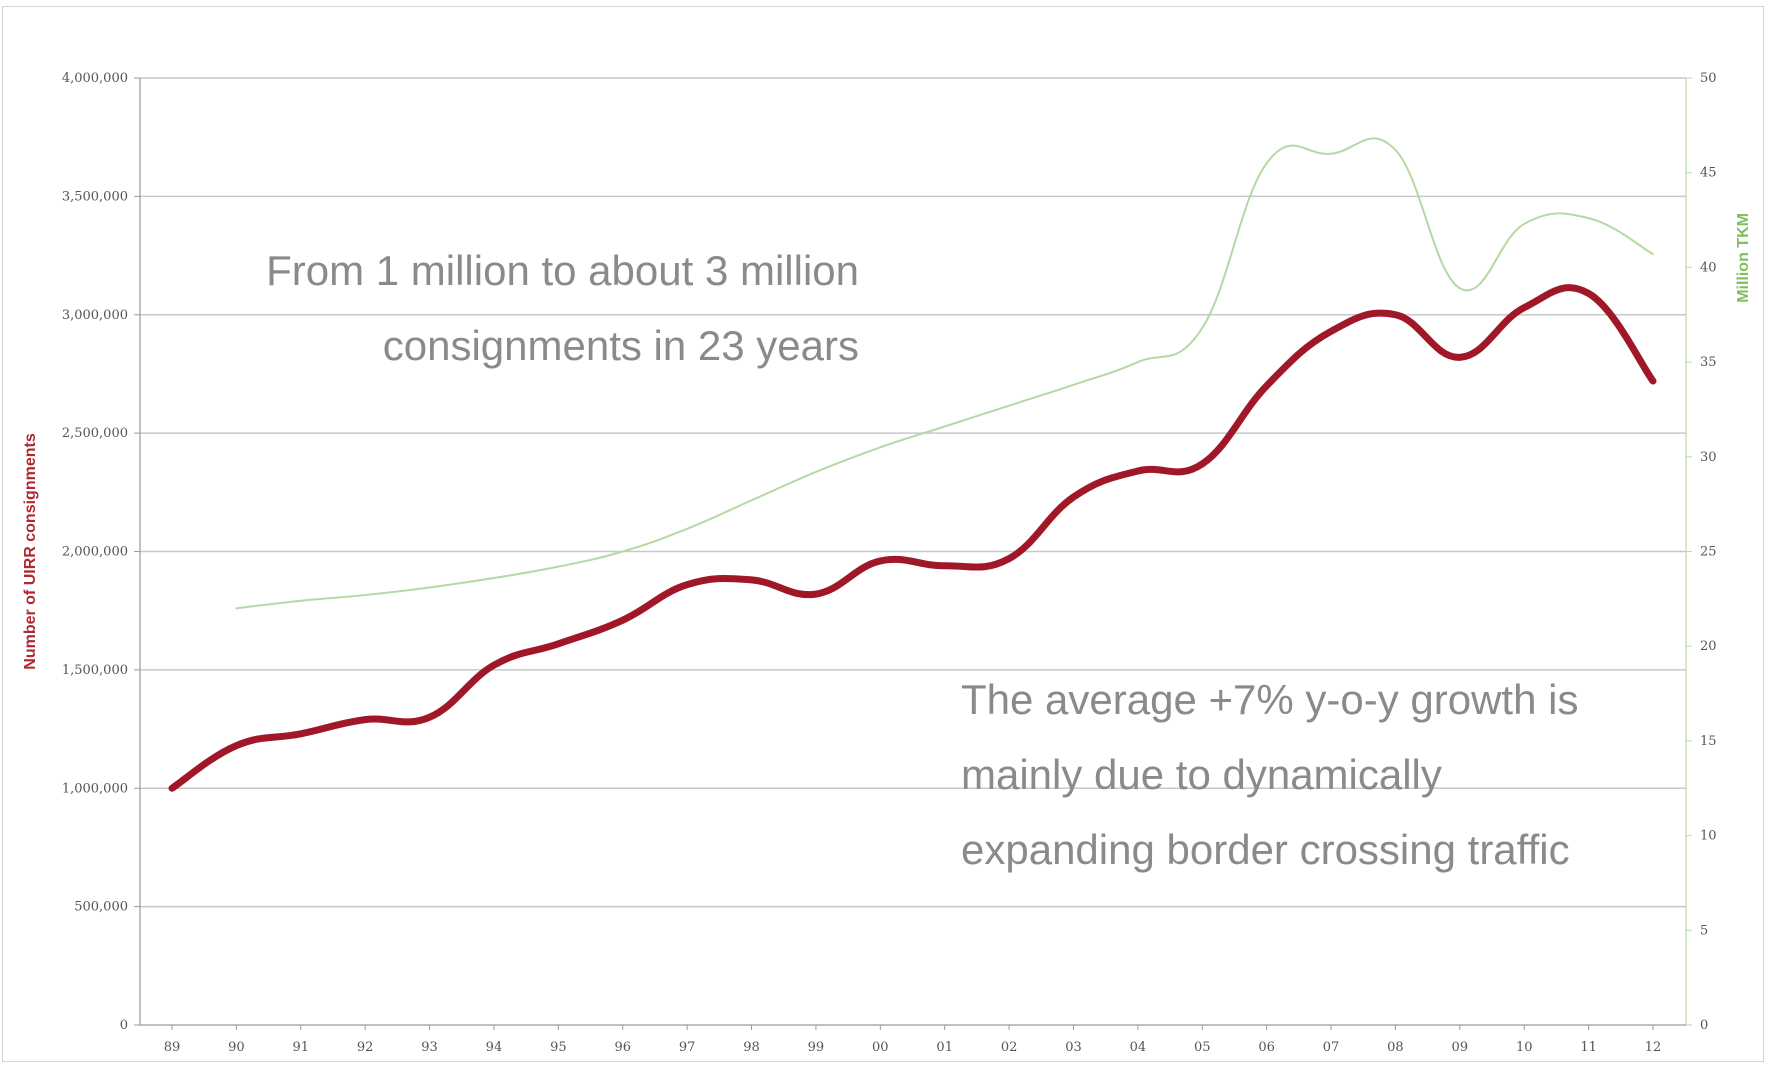 This screenshot has width=1768, height=1067. What do you see at coordinates (1460, 1047) in the screenshot?
I see `x-tick-label: 09` at bounding box center [1460, 1047].